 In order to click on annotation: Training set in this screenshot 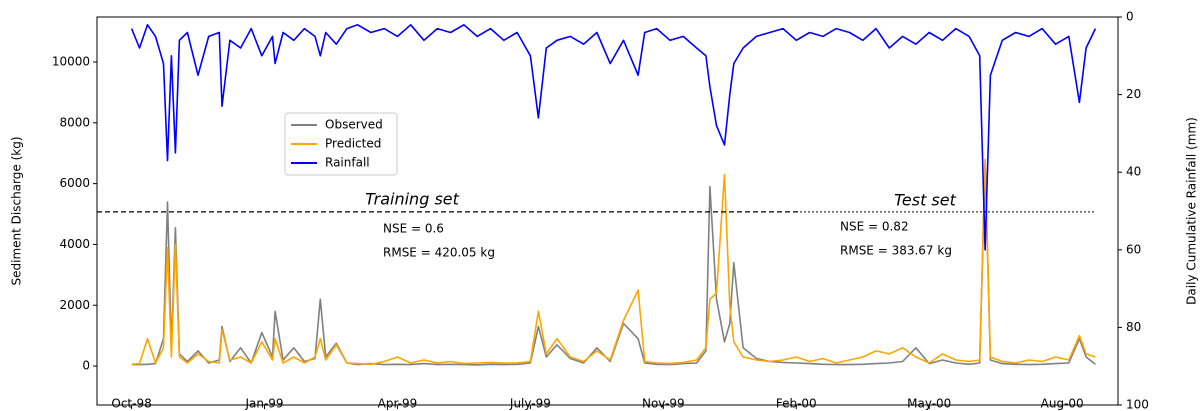, I will do `click(412, 199)`.